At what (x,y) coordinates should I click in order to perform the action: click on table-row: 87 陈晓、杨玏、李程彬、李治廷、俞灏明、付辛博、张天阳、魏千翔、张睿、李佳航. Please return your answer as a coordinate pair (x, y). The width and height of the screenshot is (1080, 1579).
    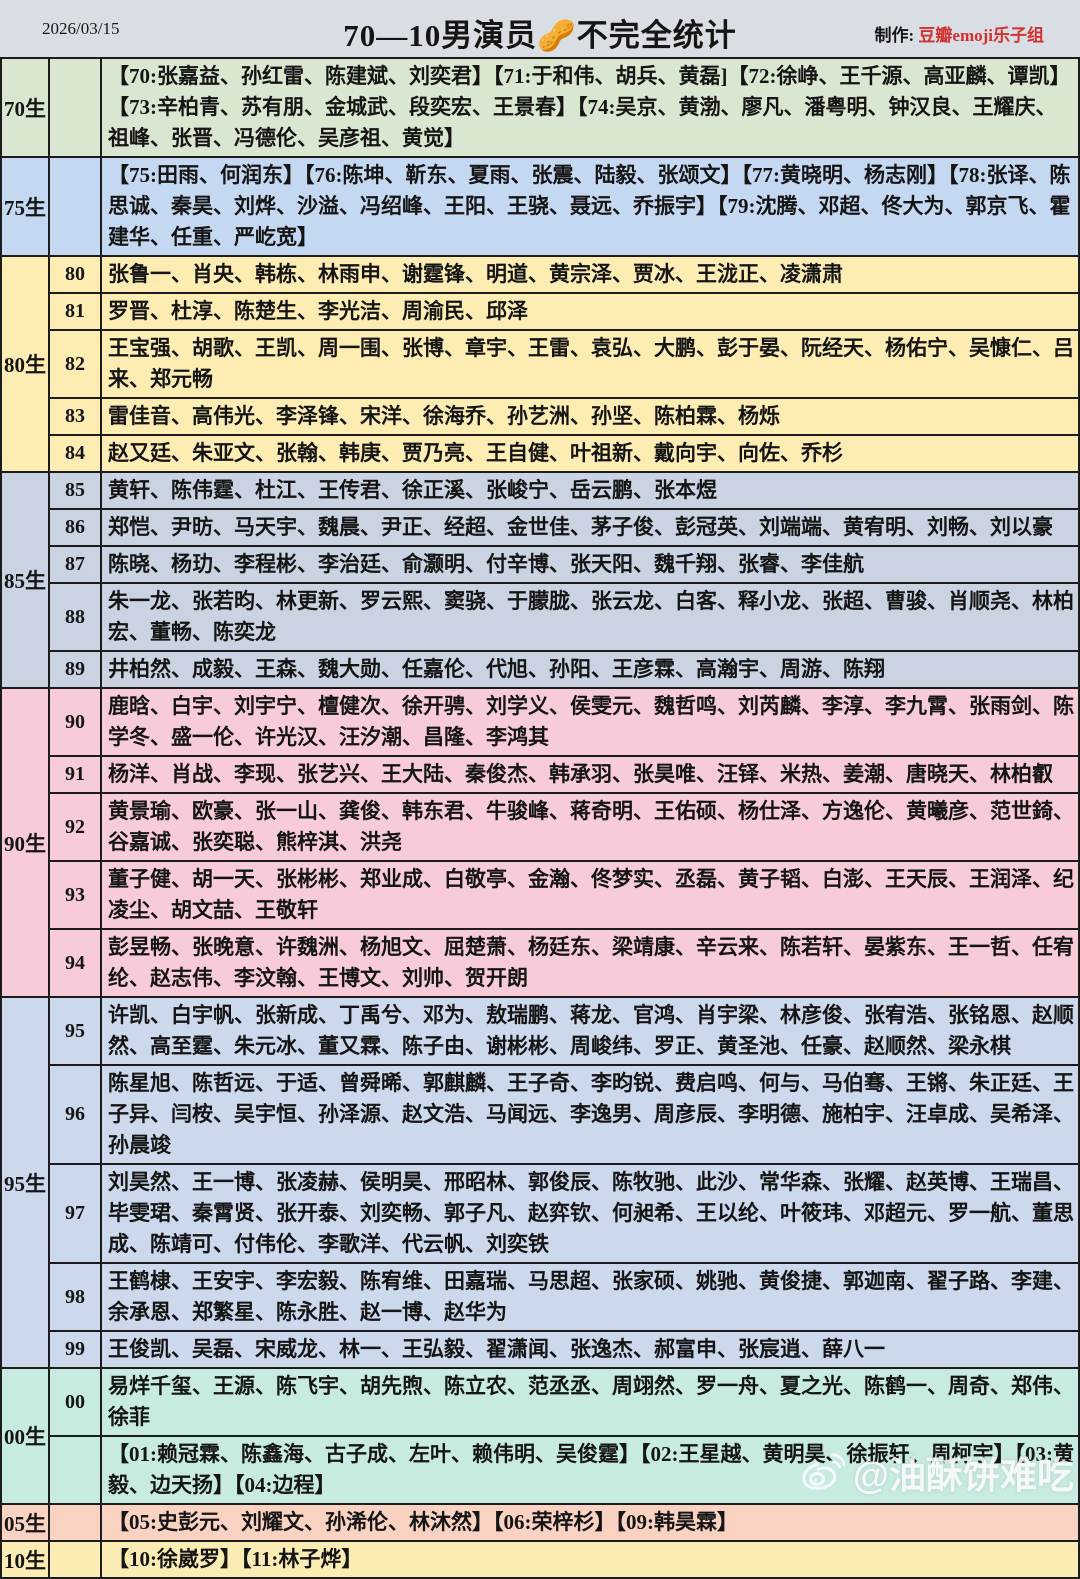
    Looking at the image, I should click on (564, 563).